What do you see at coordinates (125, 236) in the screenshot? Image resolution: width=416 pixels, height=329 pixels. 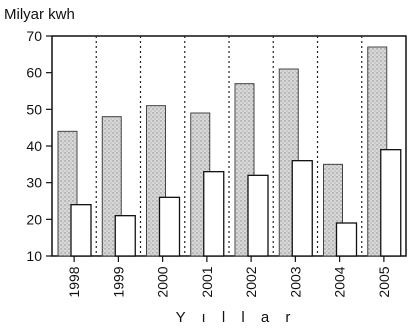 I see `bar-series-2-1999` at bounding box center [125, 236].